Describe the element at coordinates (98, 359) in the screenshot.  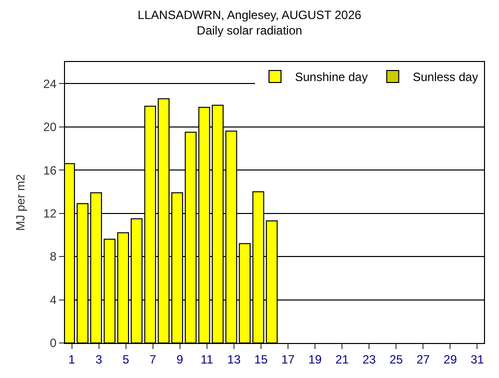
I see `x-tick-label: 3` at that location.